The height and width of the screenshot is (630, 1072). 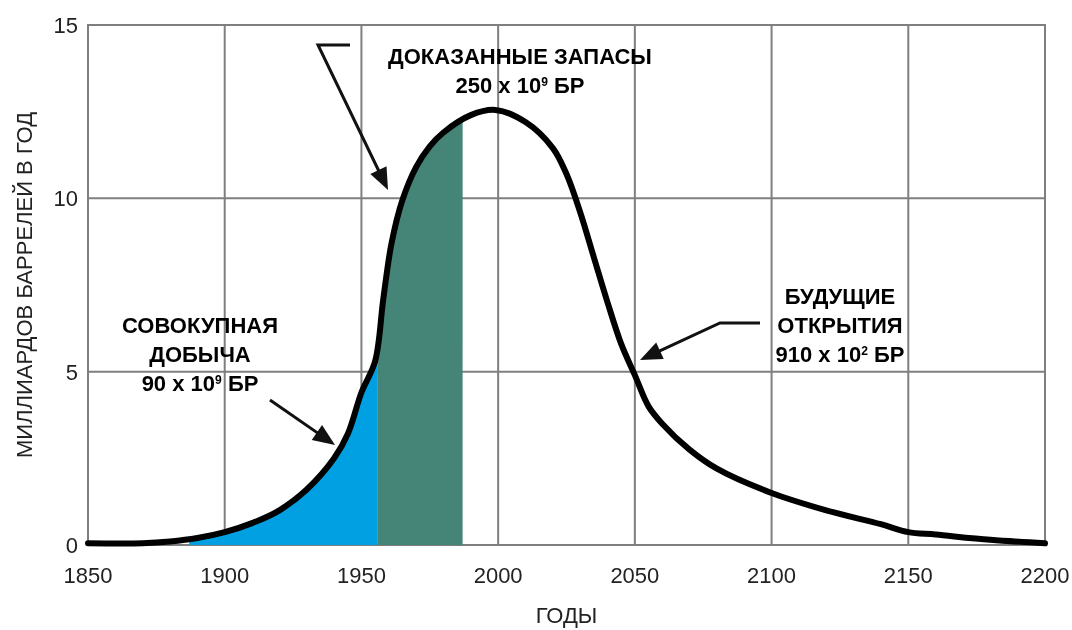 What do you see at coordinates (635, 575) in the screenshot?
I see `x-tick-label: 2050` at bounding box center [635, 575].